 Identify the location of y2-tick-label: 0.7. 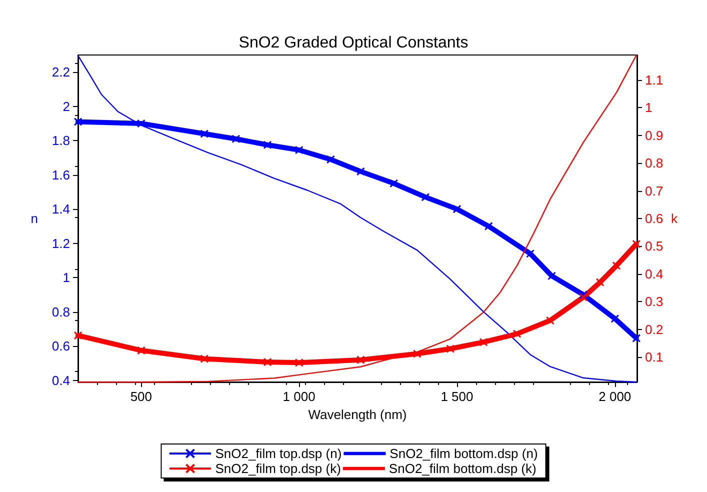
(654, 190).